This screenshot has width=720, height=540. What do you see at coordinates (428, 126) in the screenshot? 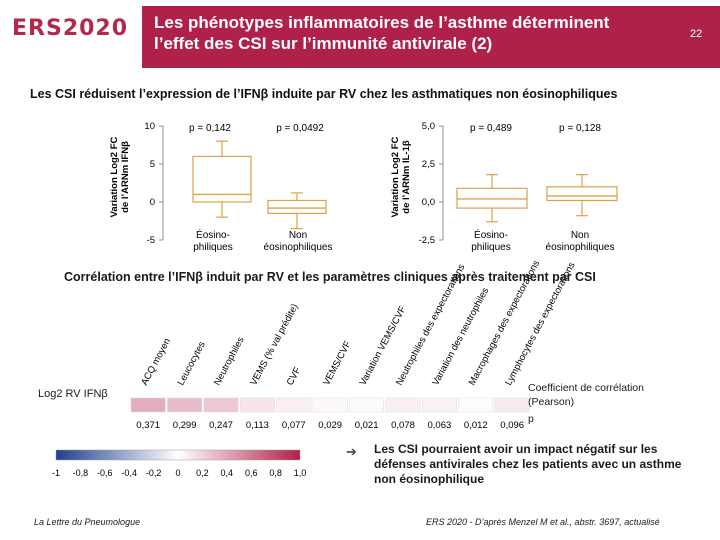
I see `y-tick-label: 5,0` at bounding box center [428, 126].